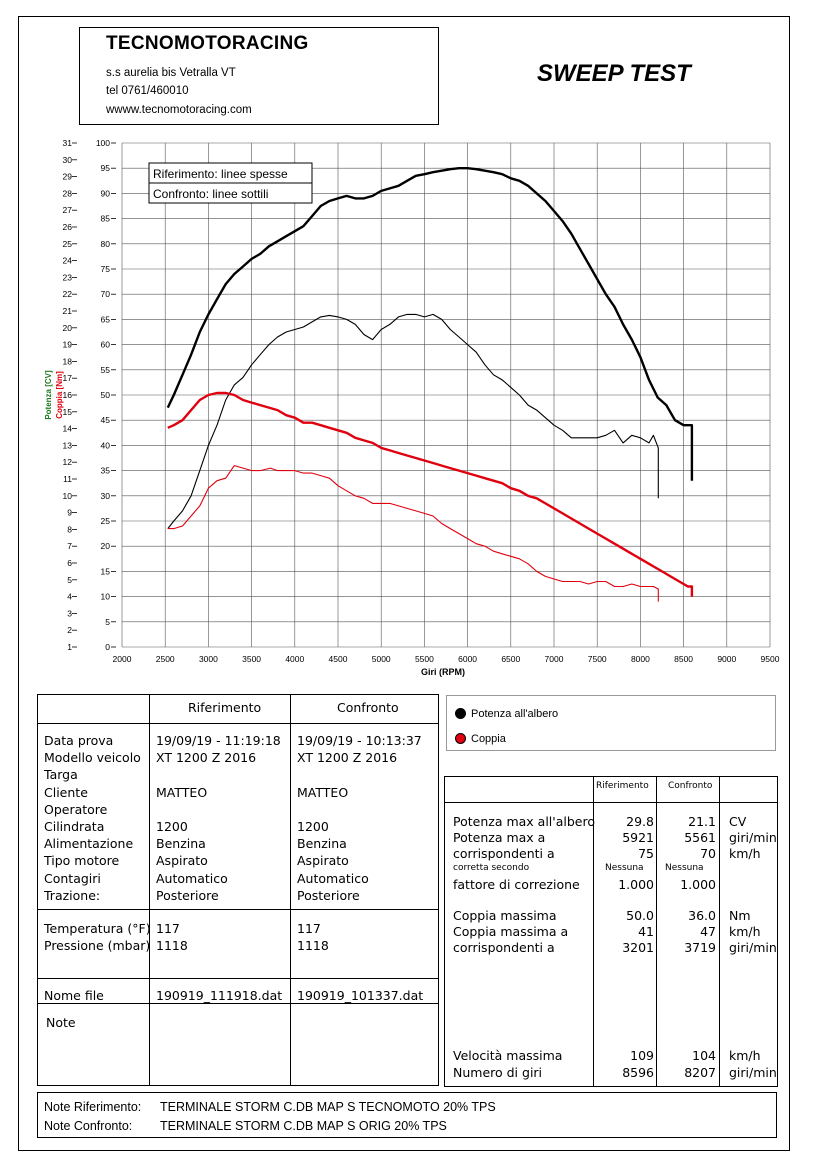 Image resolution: width=827 pixels, height=1169 pixels. What do you see at coordinates (702, 915) in the screenshot?
I see `result-cmp: 36.0` at bounding box center [702, 915].